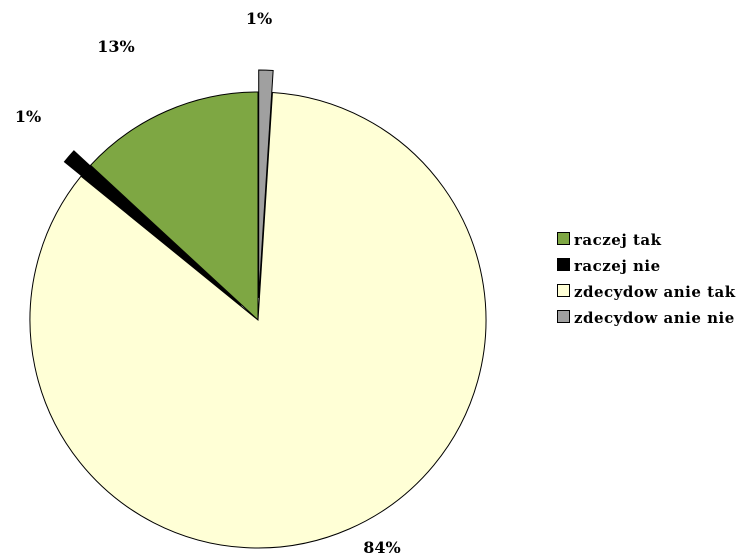  I want to click on pie-slice-zdecydow-anie-nie, so click(266, 184).